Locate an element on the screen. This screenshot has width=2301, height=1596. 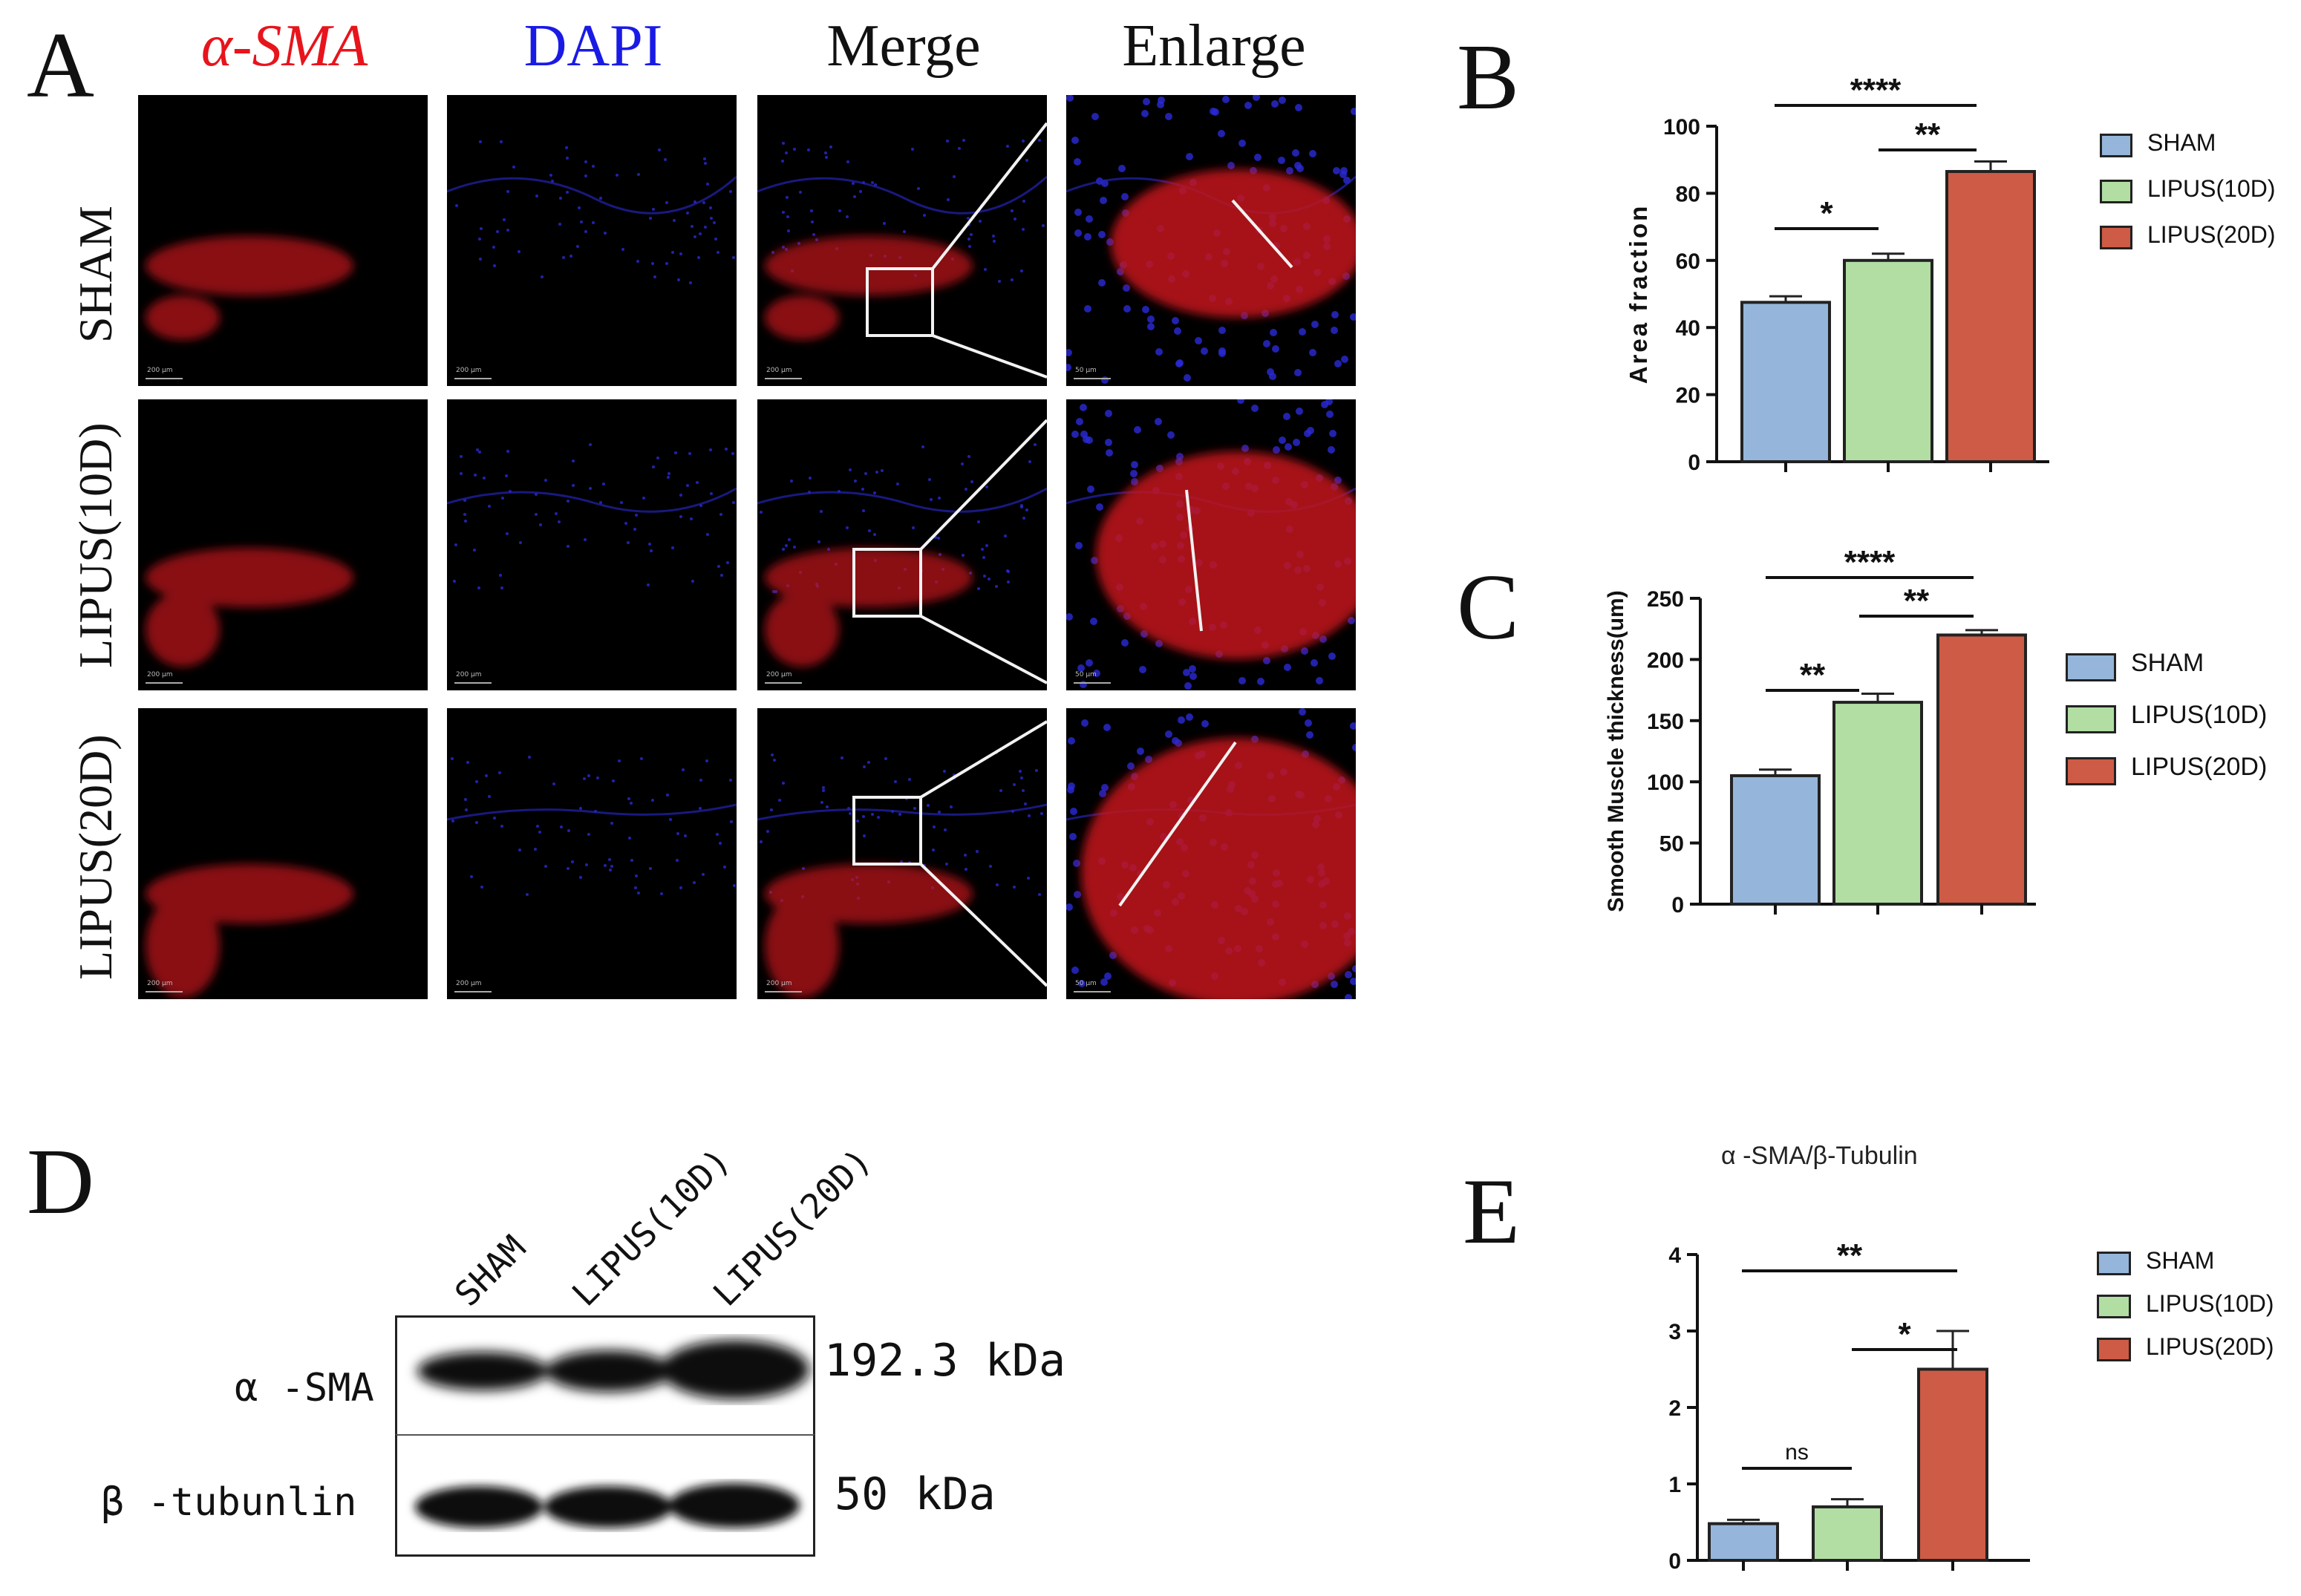
micrograph-r1-c1: 200 μm is located at coordinates (283, 241).